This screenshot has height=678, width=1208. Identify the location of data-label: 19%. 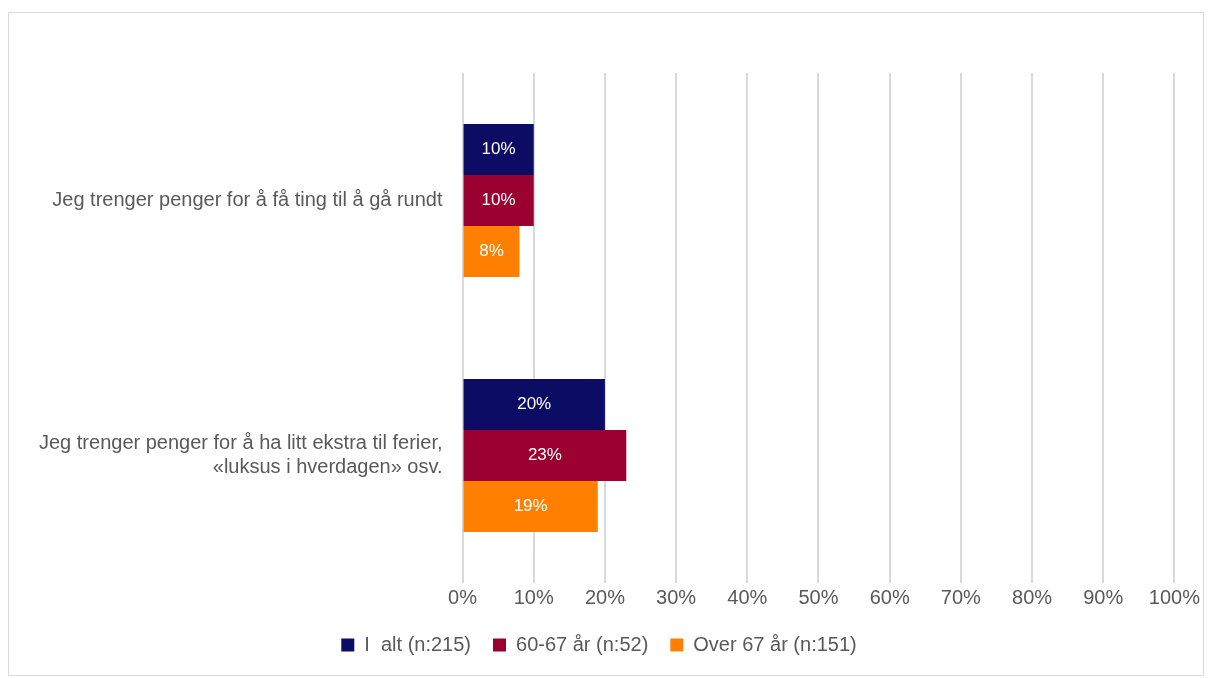
(530, 506).